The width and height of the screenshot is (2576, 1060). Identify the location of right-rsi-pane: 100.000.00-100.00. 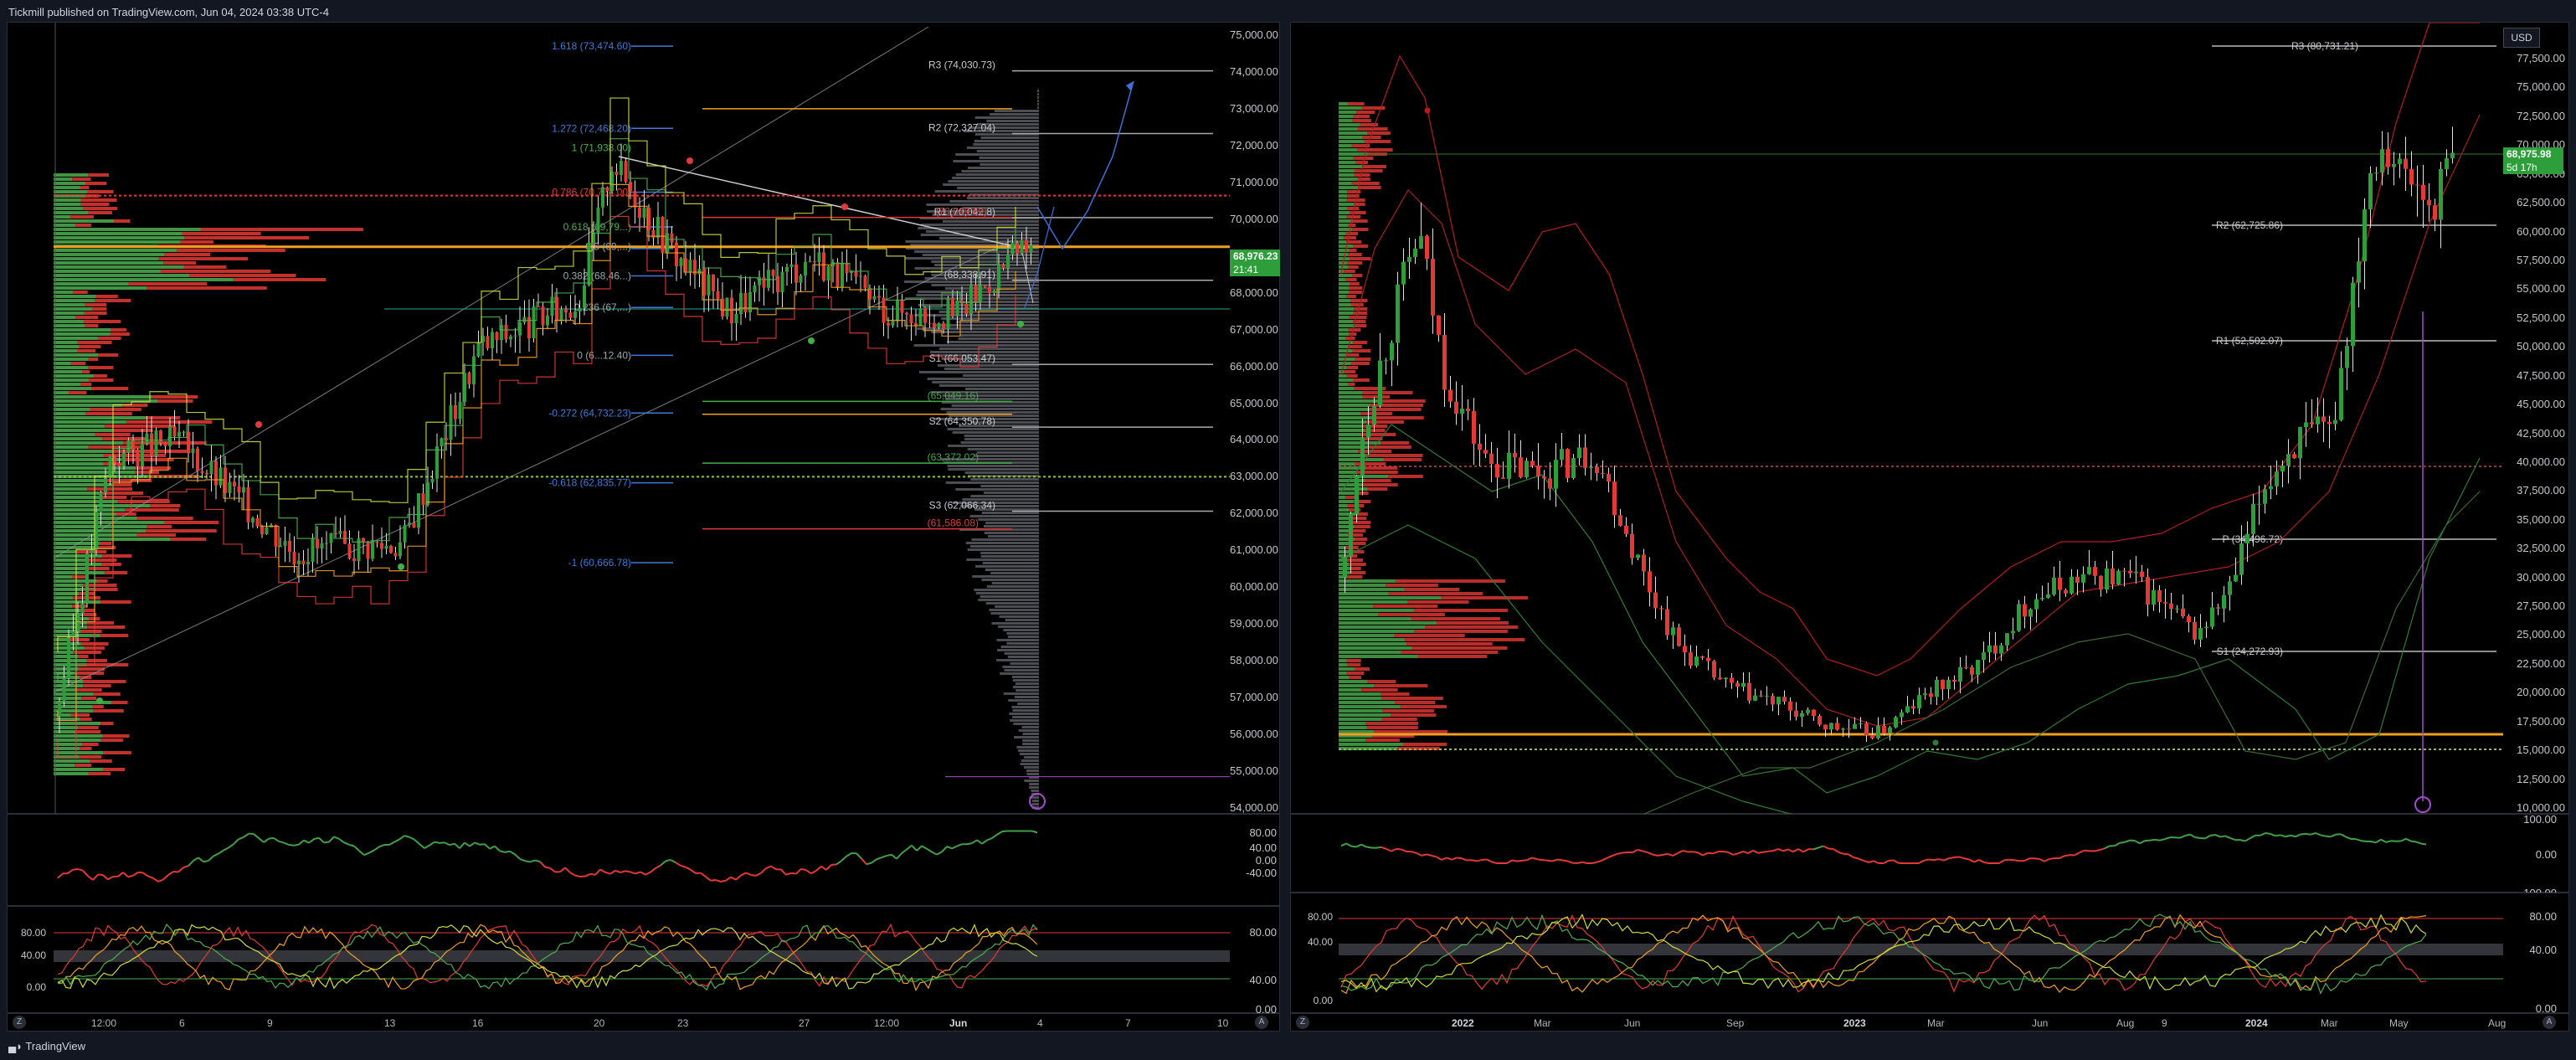
(1930, 856).